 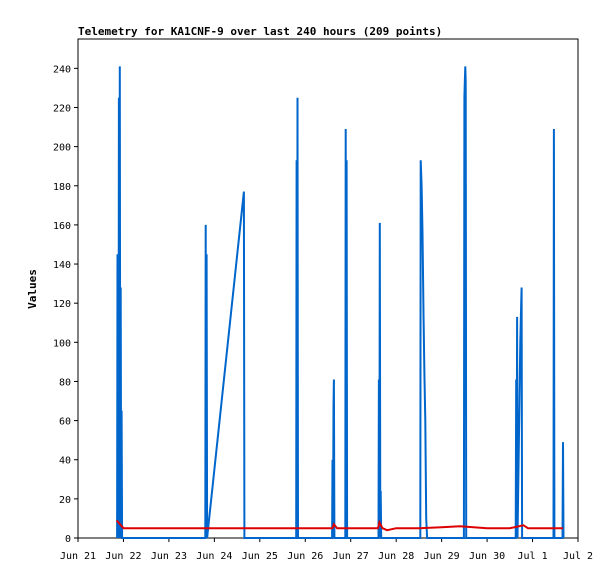 What do you see at coordinates (78, 556) in the screenshot?
I see `x-tick-label: Jun 21` at bounding box center [78, 556].